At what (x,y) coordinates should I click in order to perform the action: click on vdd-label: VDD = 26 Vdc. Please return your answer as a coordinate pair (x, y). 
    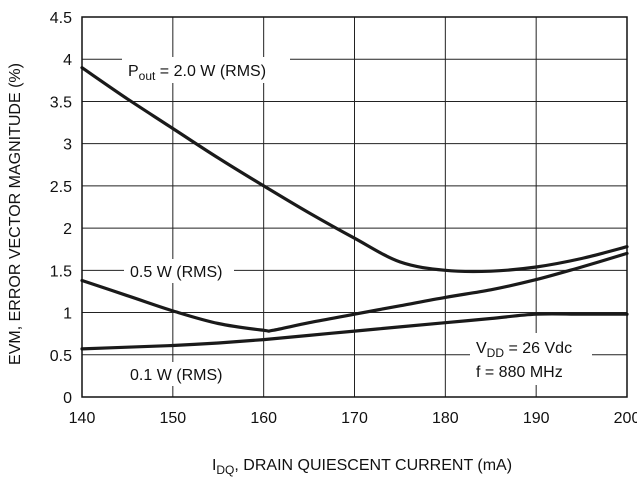
    Looking at the image, I should click on (524, 350).